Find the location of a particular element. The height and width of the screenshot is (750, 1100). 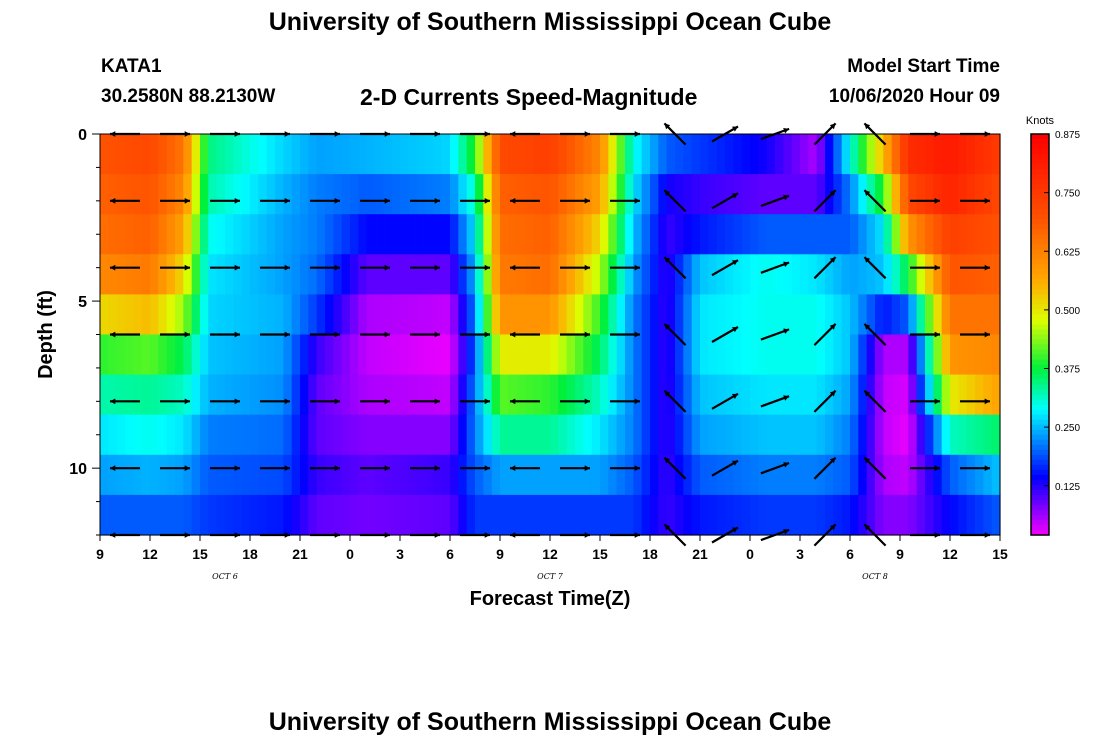

x-tick-label: 3 is located at coordinates (800, 554).